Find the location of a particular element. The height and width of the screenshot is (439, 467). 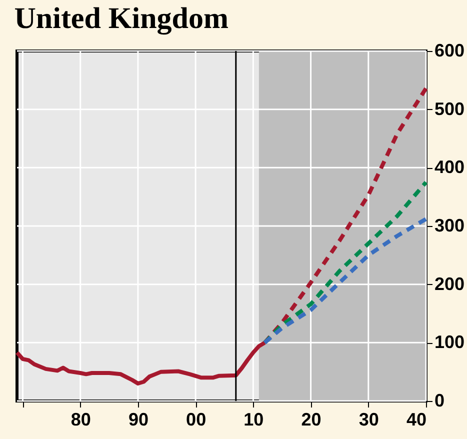

x-tick-label: 10 is located at coordinates (254, 420).